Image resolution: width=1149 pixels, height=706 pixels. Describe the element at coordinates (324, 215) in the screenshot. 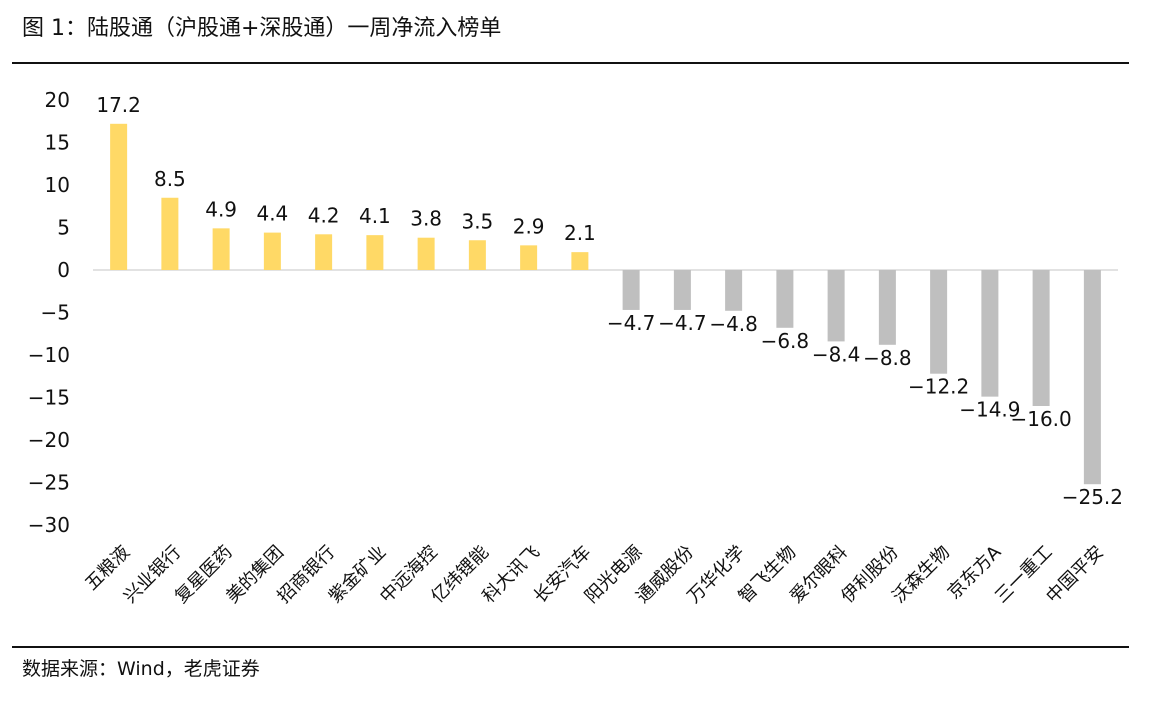

I see `bar-value-label: 4.2` at that location.